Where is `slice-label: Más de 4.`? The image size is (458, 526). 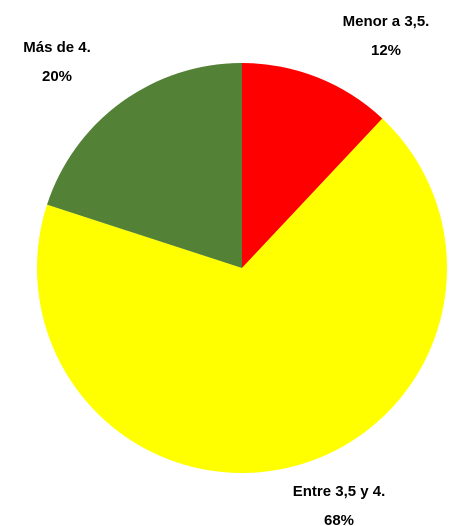 slice-label: Más de 4. is located at coordinates (57, 47).